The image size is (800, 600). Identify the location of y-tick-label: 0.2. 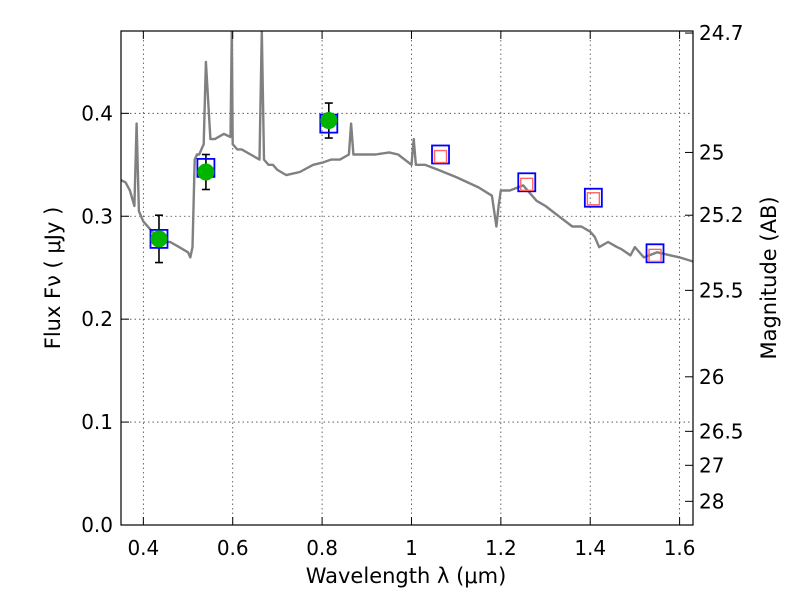
(97, 319).